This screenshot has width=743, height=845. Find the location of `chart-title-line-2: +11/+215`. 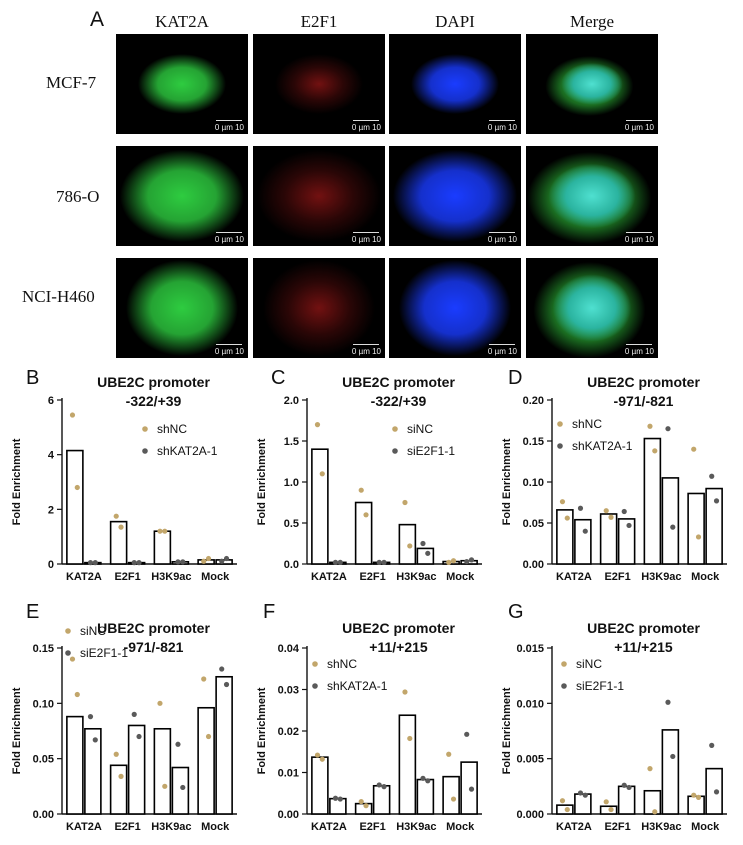

chart-title-line-2: +11/+215 is located at coordinates (643, 647).